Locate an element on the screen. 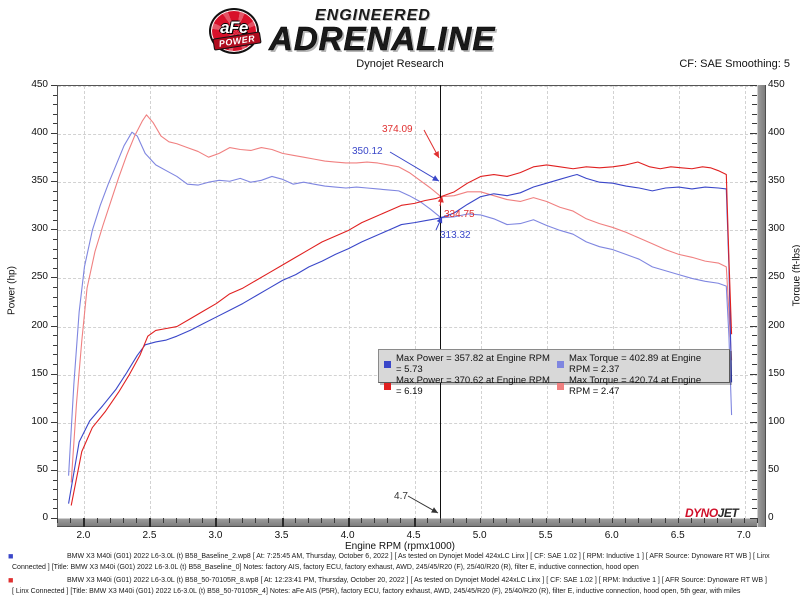 Image resolution: width=800 pixels, height=600 pixels. cursor-line is located at coordinates (441, 301).